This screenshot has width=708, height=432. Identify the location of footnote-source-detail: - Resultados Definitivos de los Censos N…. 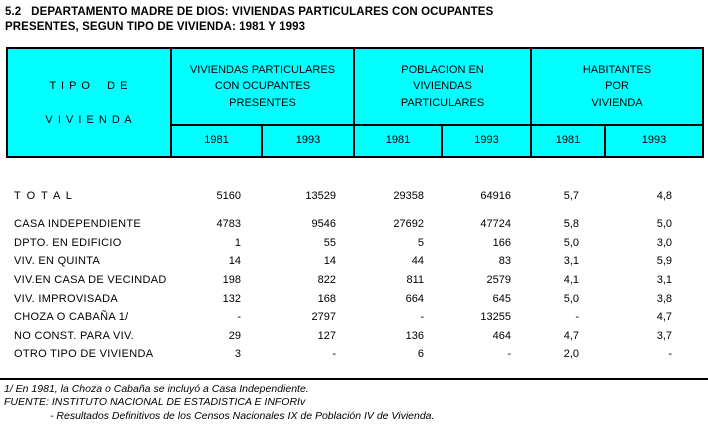
(242, 415).